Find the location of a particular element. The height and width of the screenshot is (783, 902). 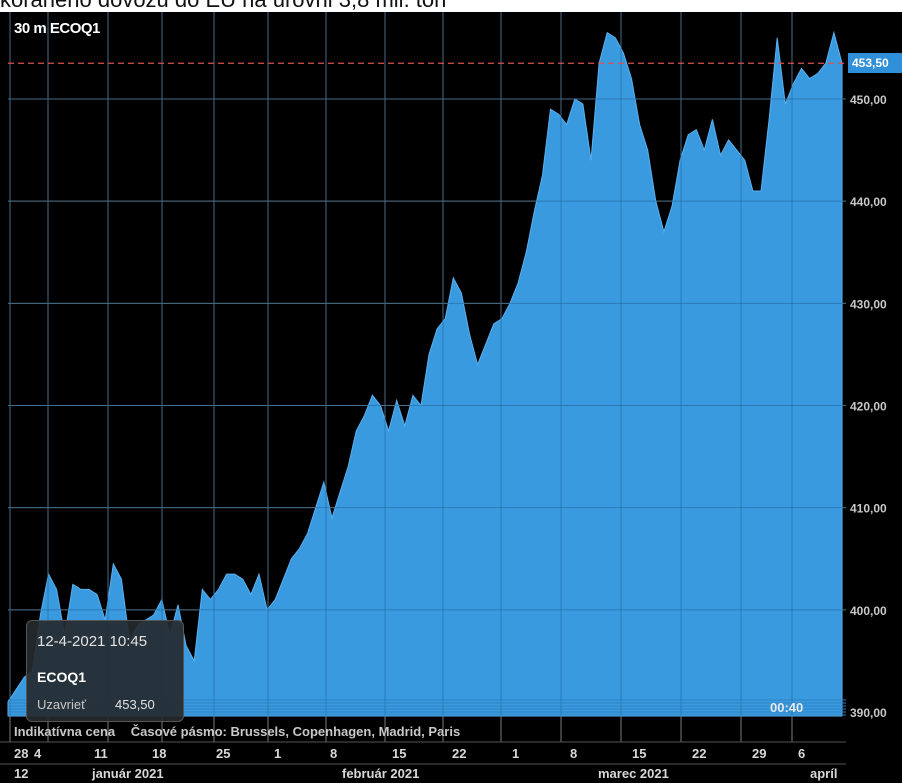

y-tick-label: 430,00 is located at coordinates (868, 304).